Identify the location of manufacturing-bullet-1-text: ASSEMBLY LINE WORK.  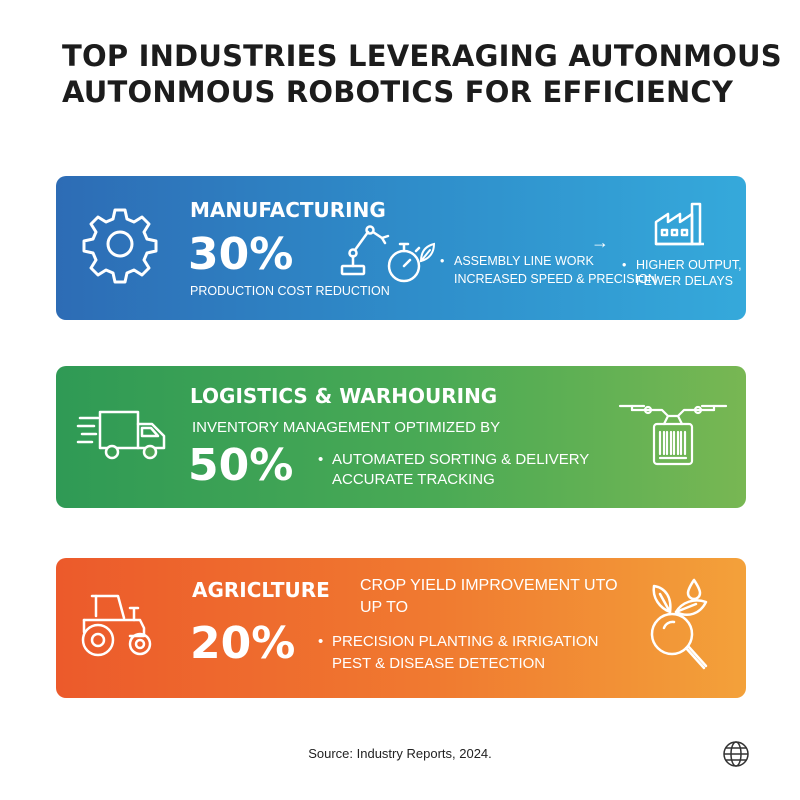
(524, 261).